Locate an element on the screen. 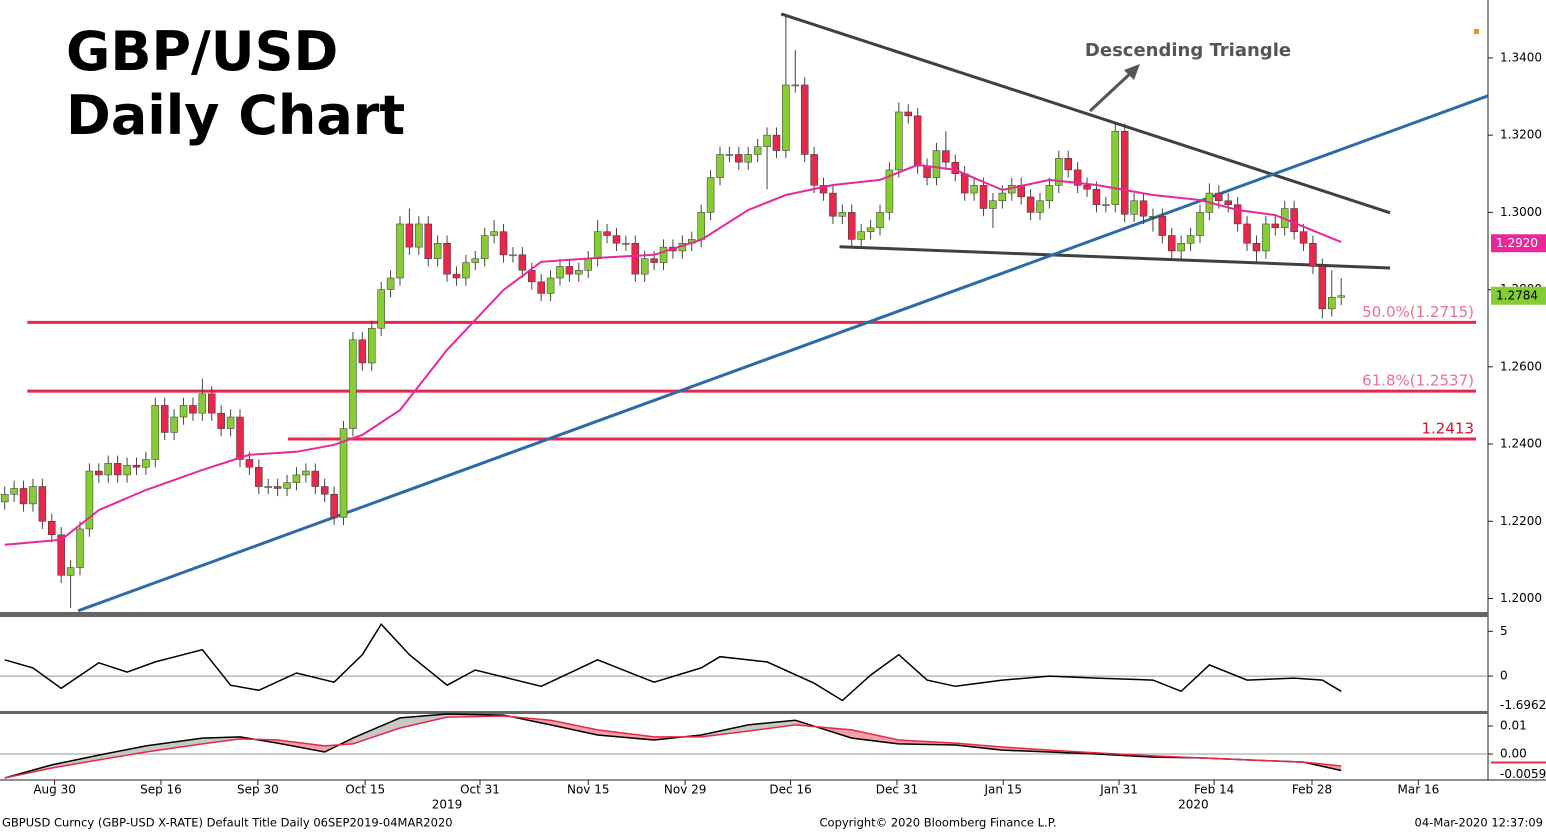  x-tick-label: Oct 31 is located at coordinates (480, 790).